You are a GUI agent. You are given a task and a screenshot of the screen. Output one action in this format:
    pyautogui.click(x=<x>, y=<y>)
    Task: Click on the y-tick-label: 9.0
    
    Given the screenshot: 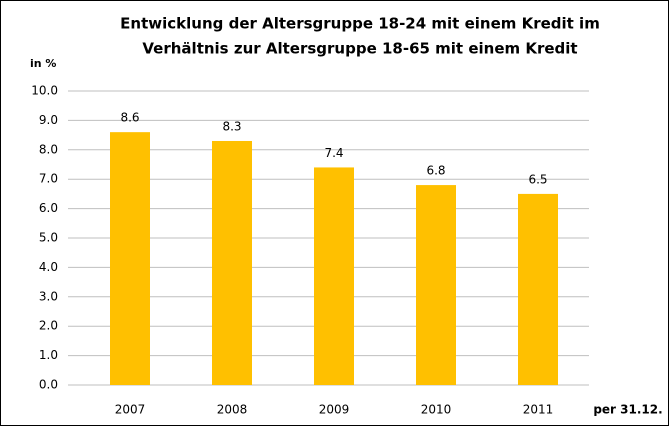 What is the action you would take?
    pyautogui.click(x=48, y=120)
    